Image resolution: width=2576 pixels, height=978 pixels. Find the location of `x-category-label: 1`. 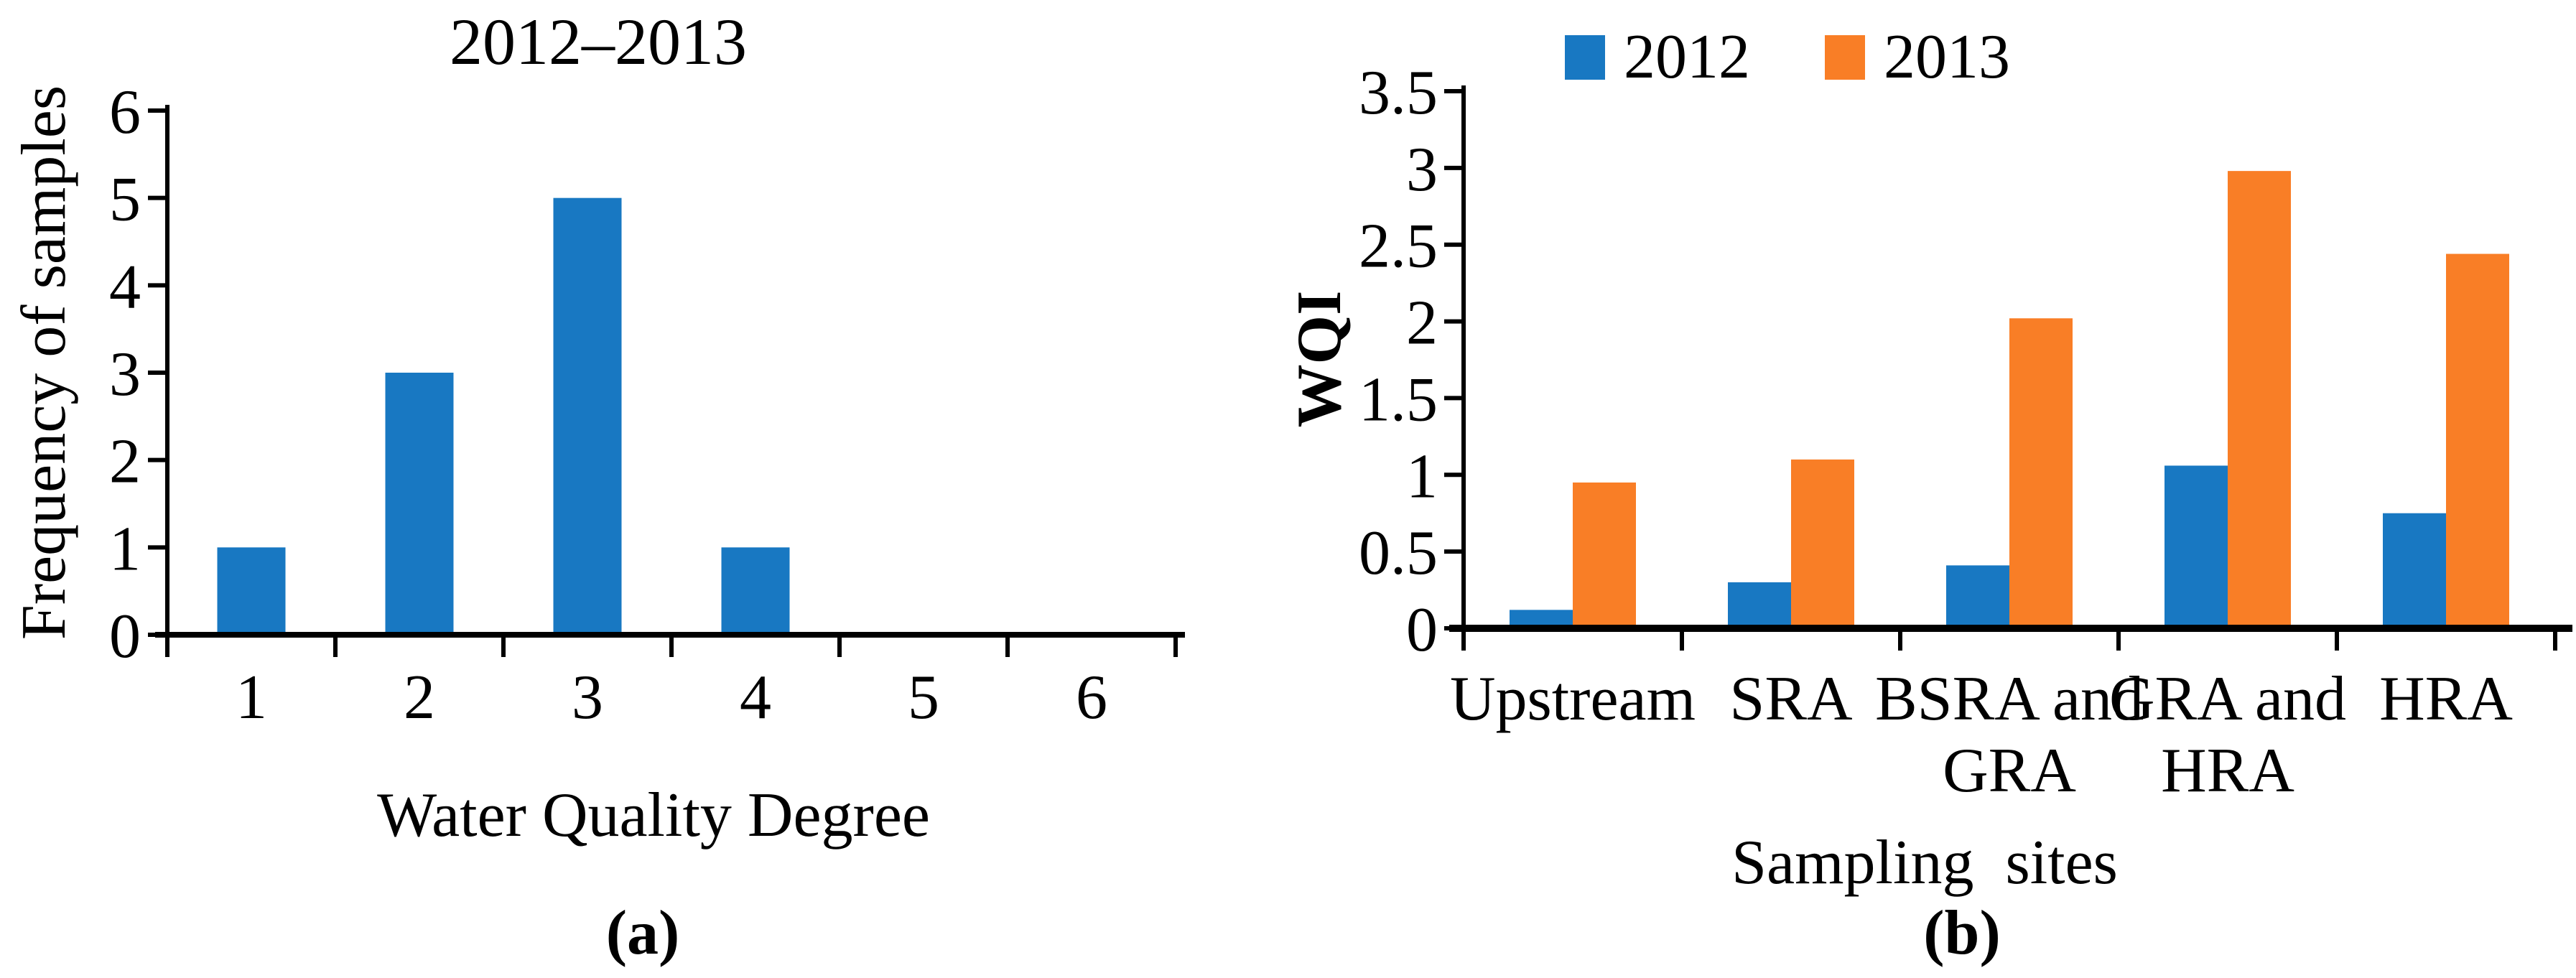

x-category-label: 1 is located at coordinates (251, 697).